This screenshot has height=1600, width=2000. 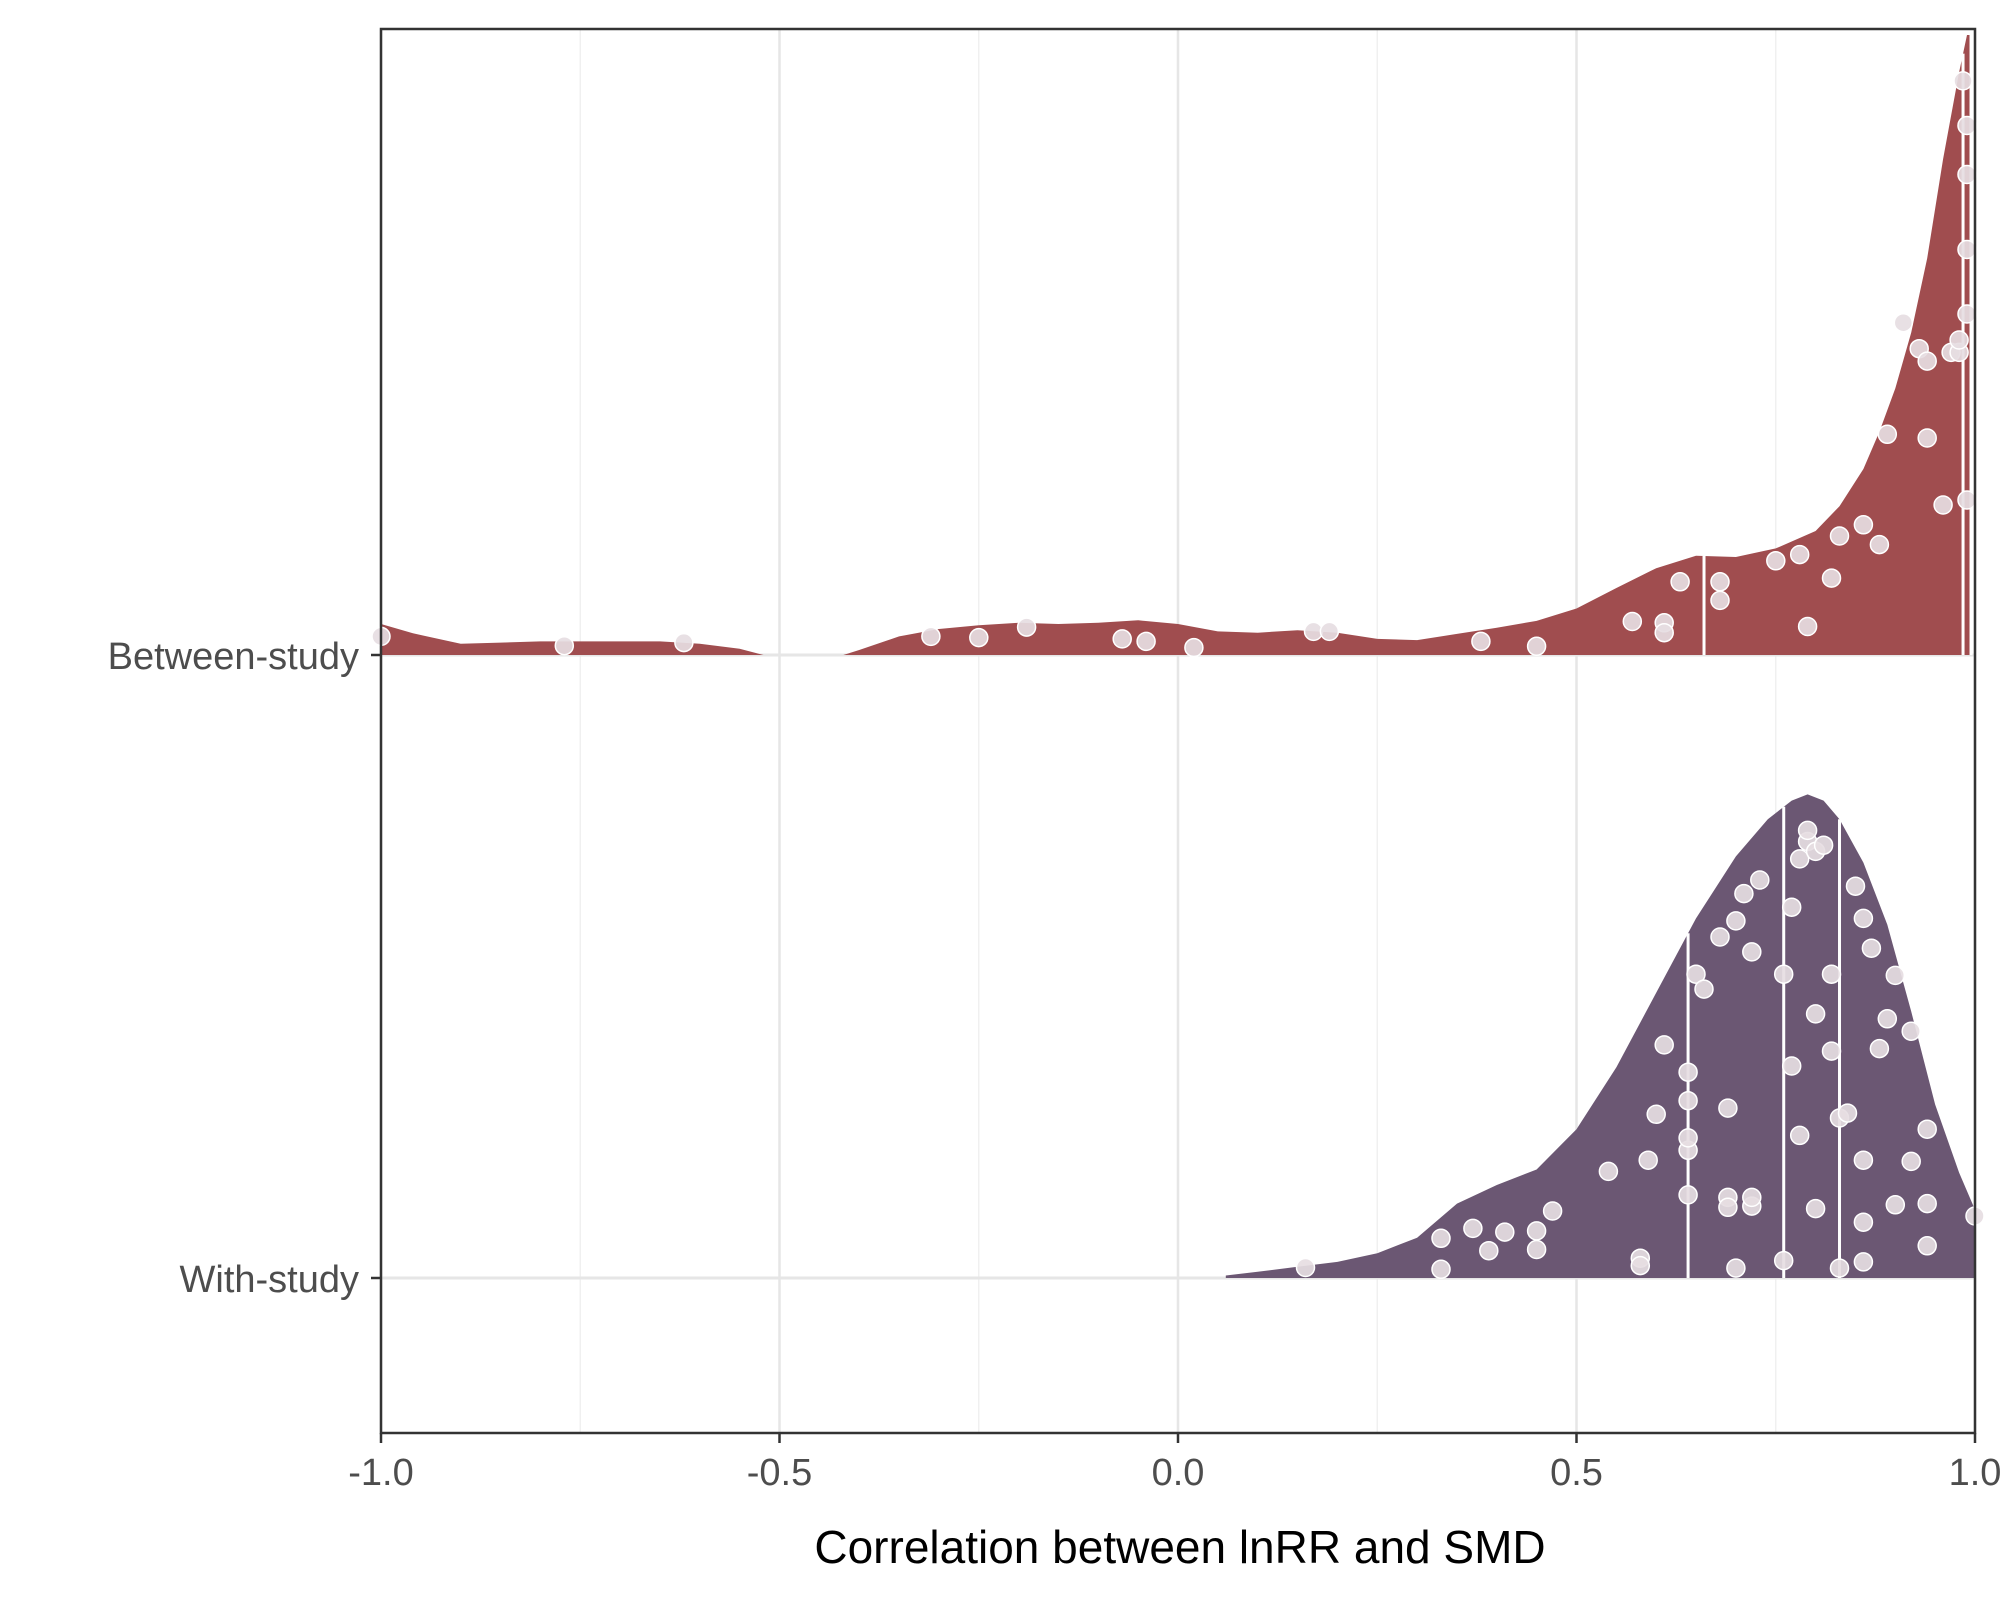 I want to click on x-tick-label: 1.0, so click(x=1974, y=1473).